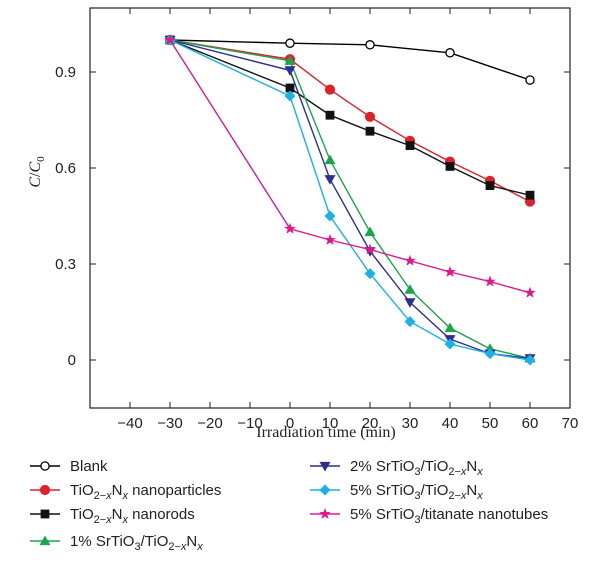 The image size is (600, 572). Describe the element at coordinates (530, 423) in the screenshot. I see `x-tick-label: 60` at that location.